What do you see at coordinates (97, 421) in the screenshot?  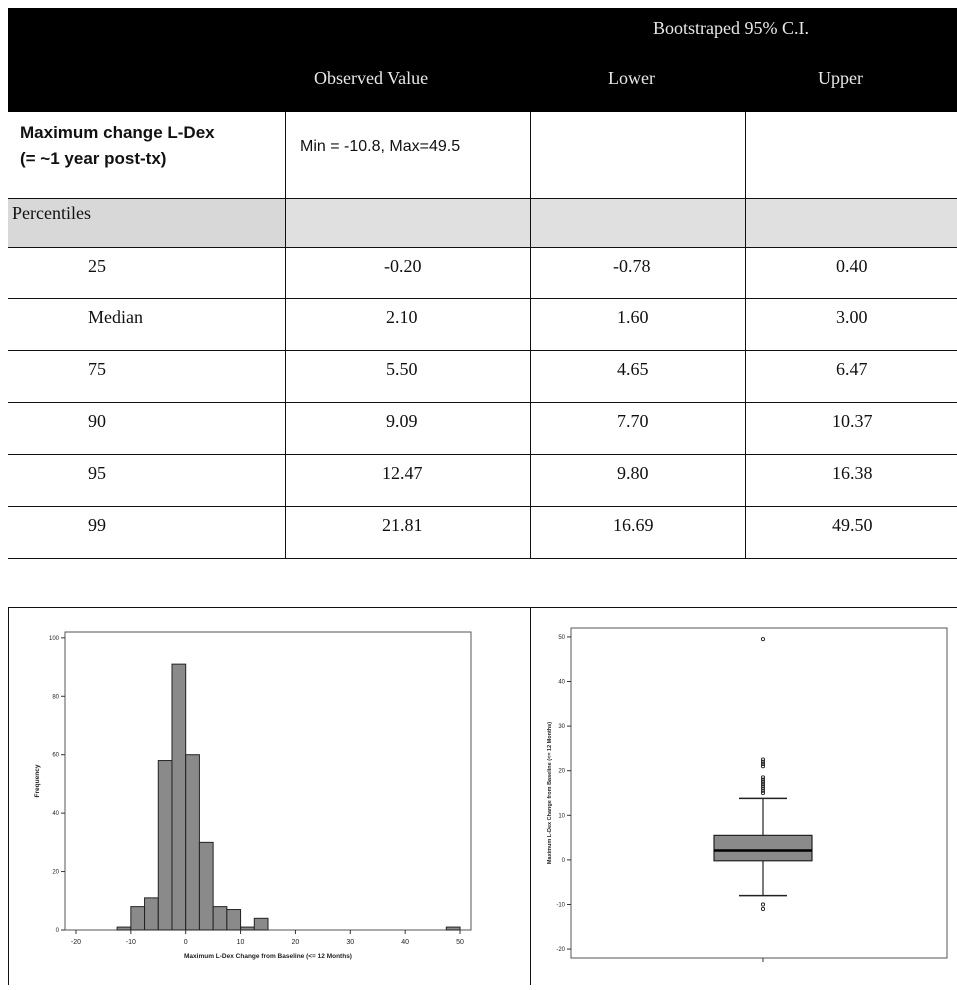 I see `row-label: 90` at bounding box center [97, 421].